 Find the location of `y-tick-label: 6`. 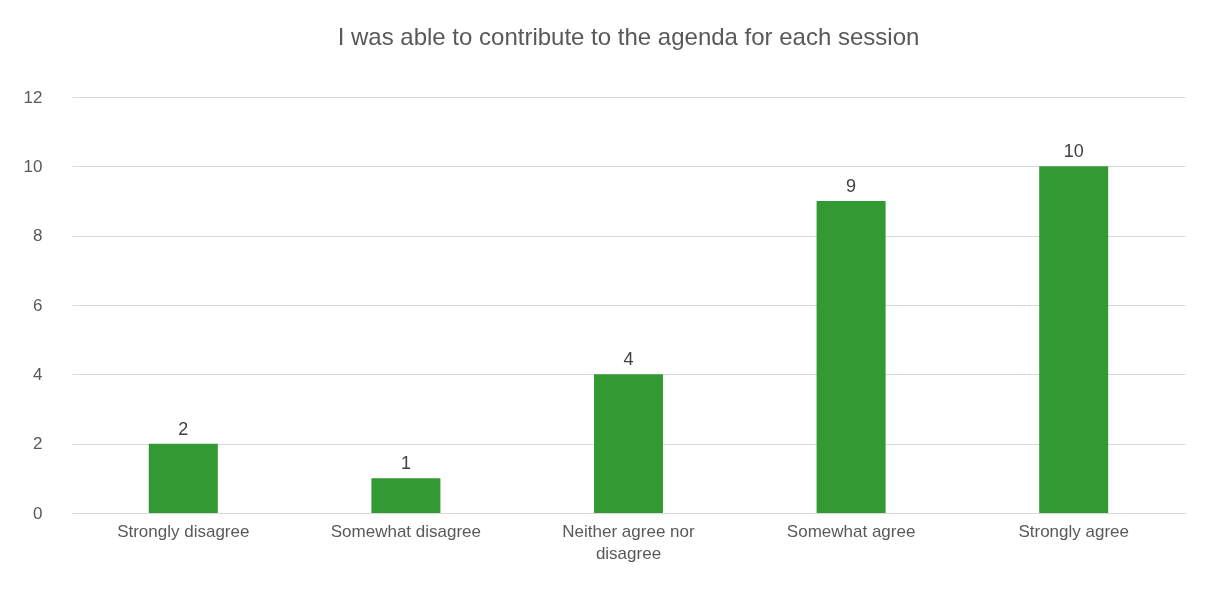

y-tick-label: 6 is located at coordinates (38, 305).